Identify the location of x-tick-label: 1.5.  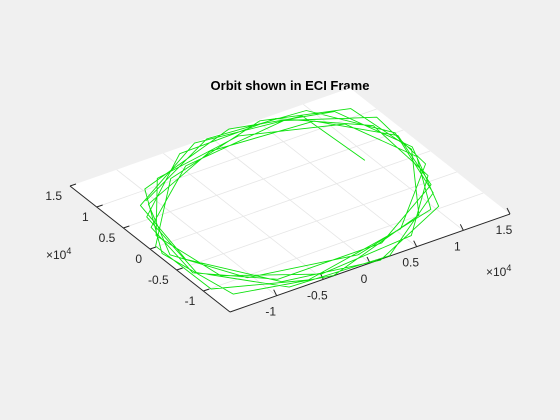
(504, 230).